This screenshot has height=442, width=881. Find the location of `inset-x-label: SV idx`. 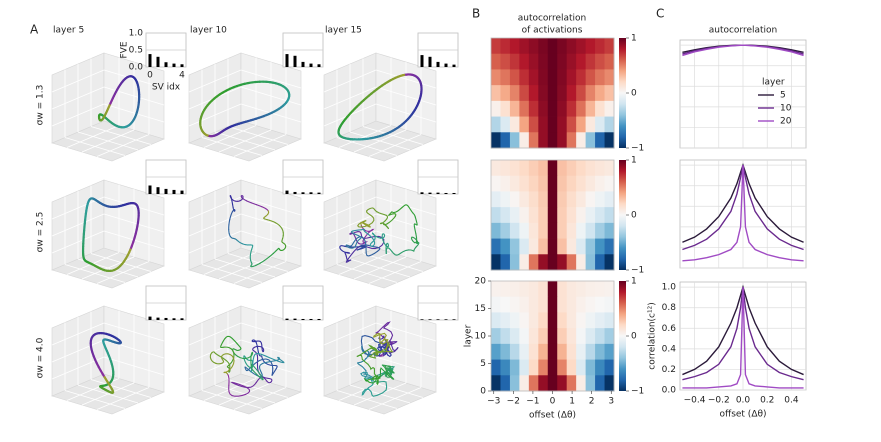

inset-x-label: SV idx is located at coordinates (166, 88).